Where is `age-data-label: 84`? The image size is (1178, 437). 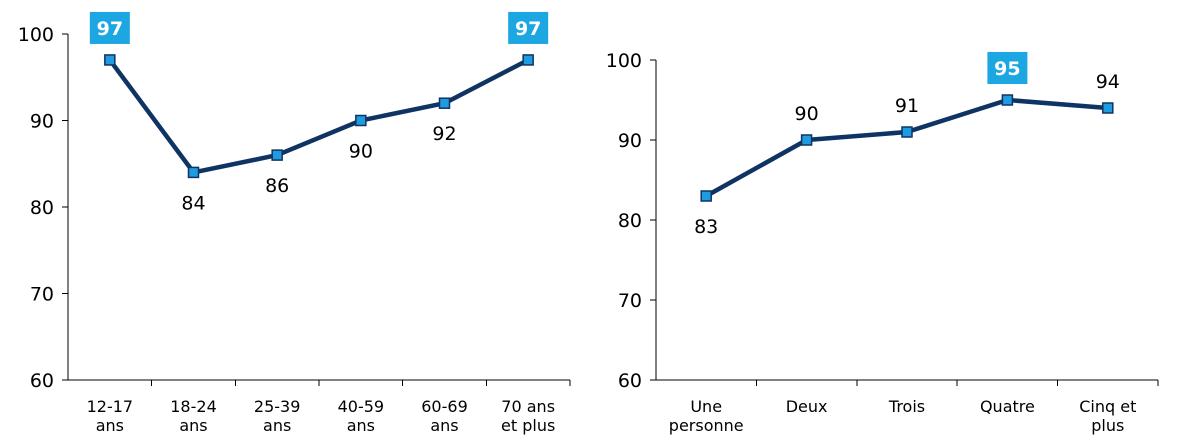 age-data-label: 84 is located at coordinates (193, 203).